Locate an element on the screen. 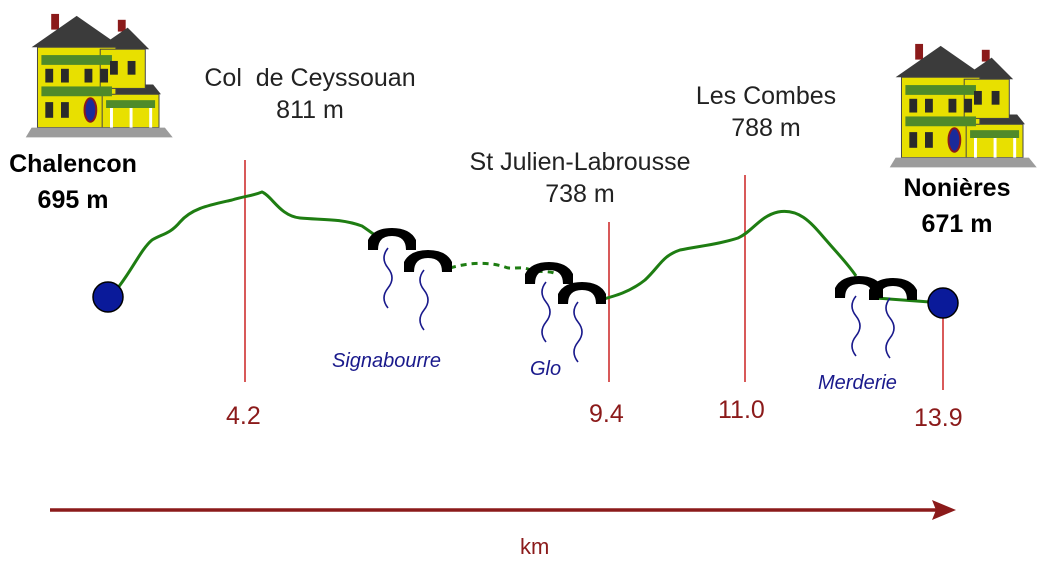  start-town-altitude: 695 m is located at coordinates (73, 200).